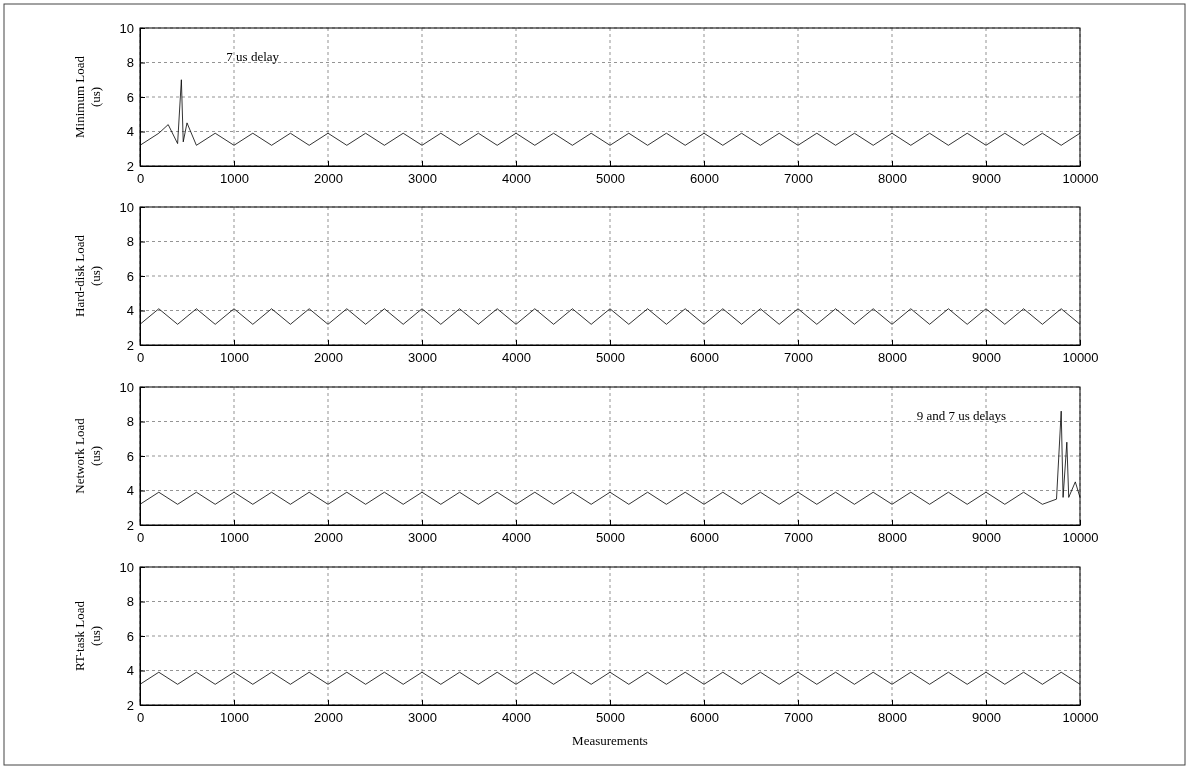 This screenshot has height=772, width=1192. Describe the element at coordinates (87, 96) in the screenshot. I see `y-axis-title: Minimum Load (us)` at that location.